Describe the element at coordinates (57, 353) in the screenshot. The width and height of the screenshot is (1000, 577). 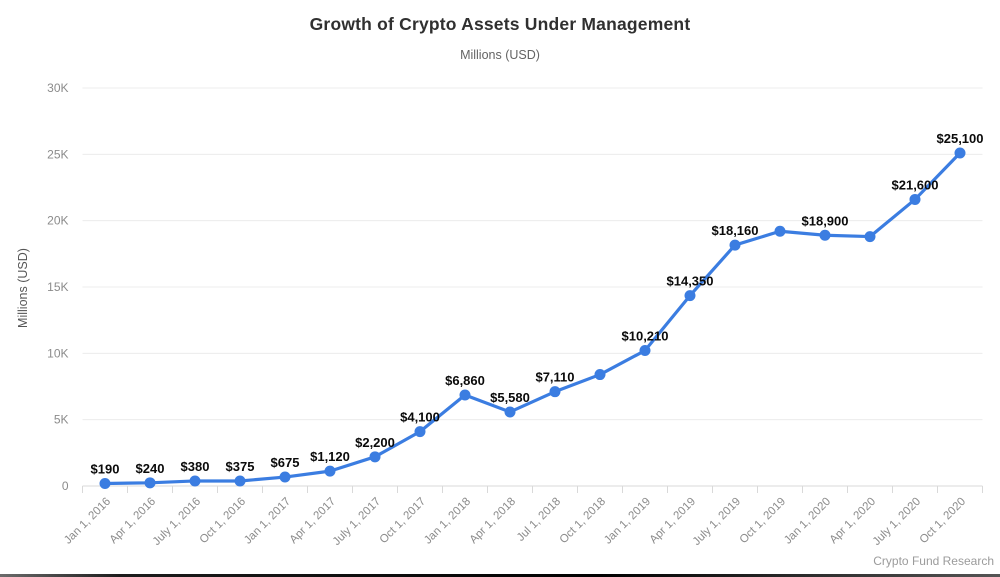
I see `y-tick-label: 10K` at that location.